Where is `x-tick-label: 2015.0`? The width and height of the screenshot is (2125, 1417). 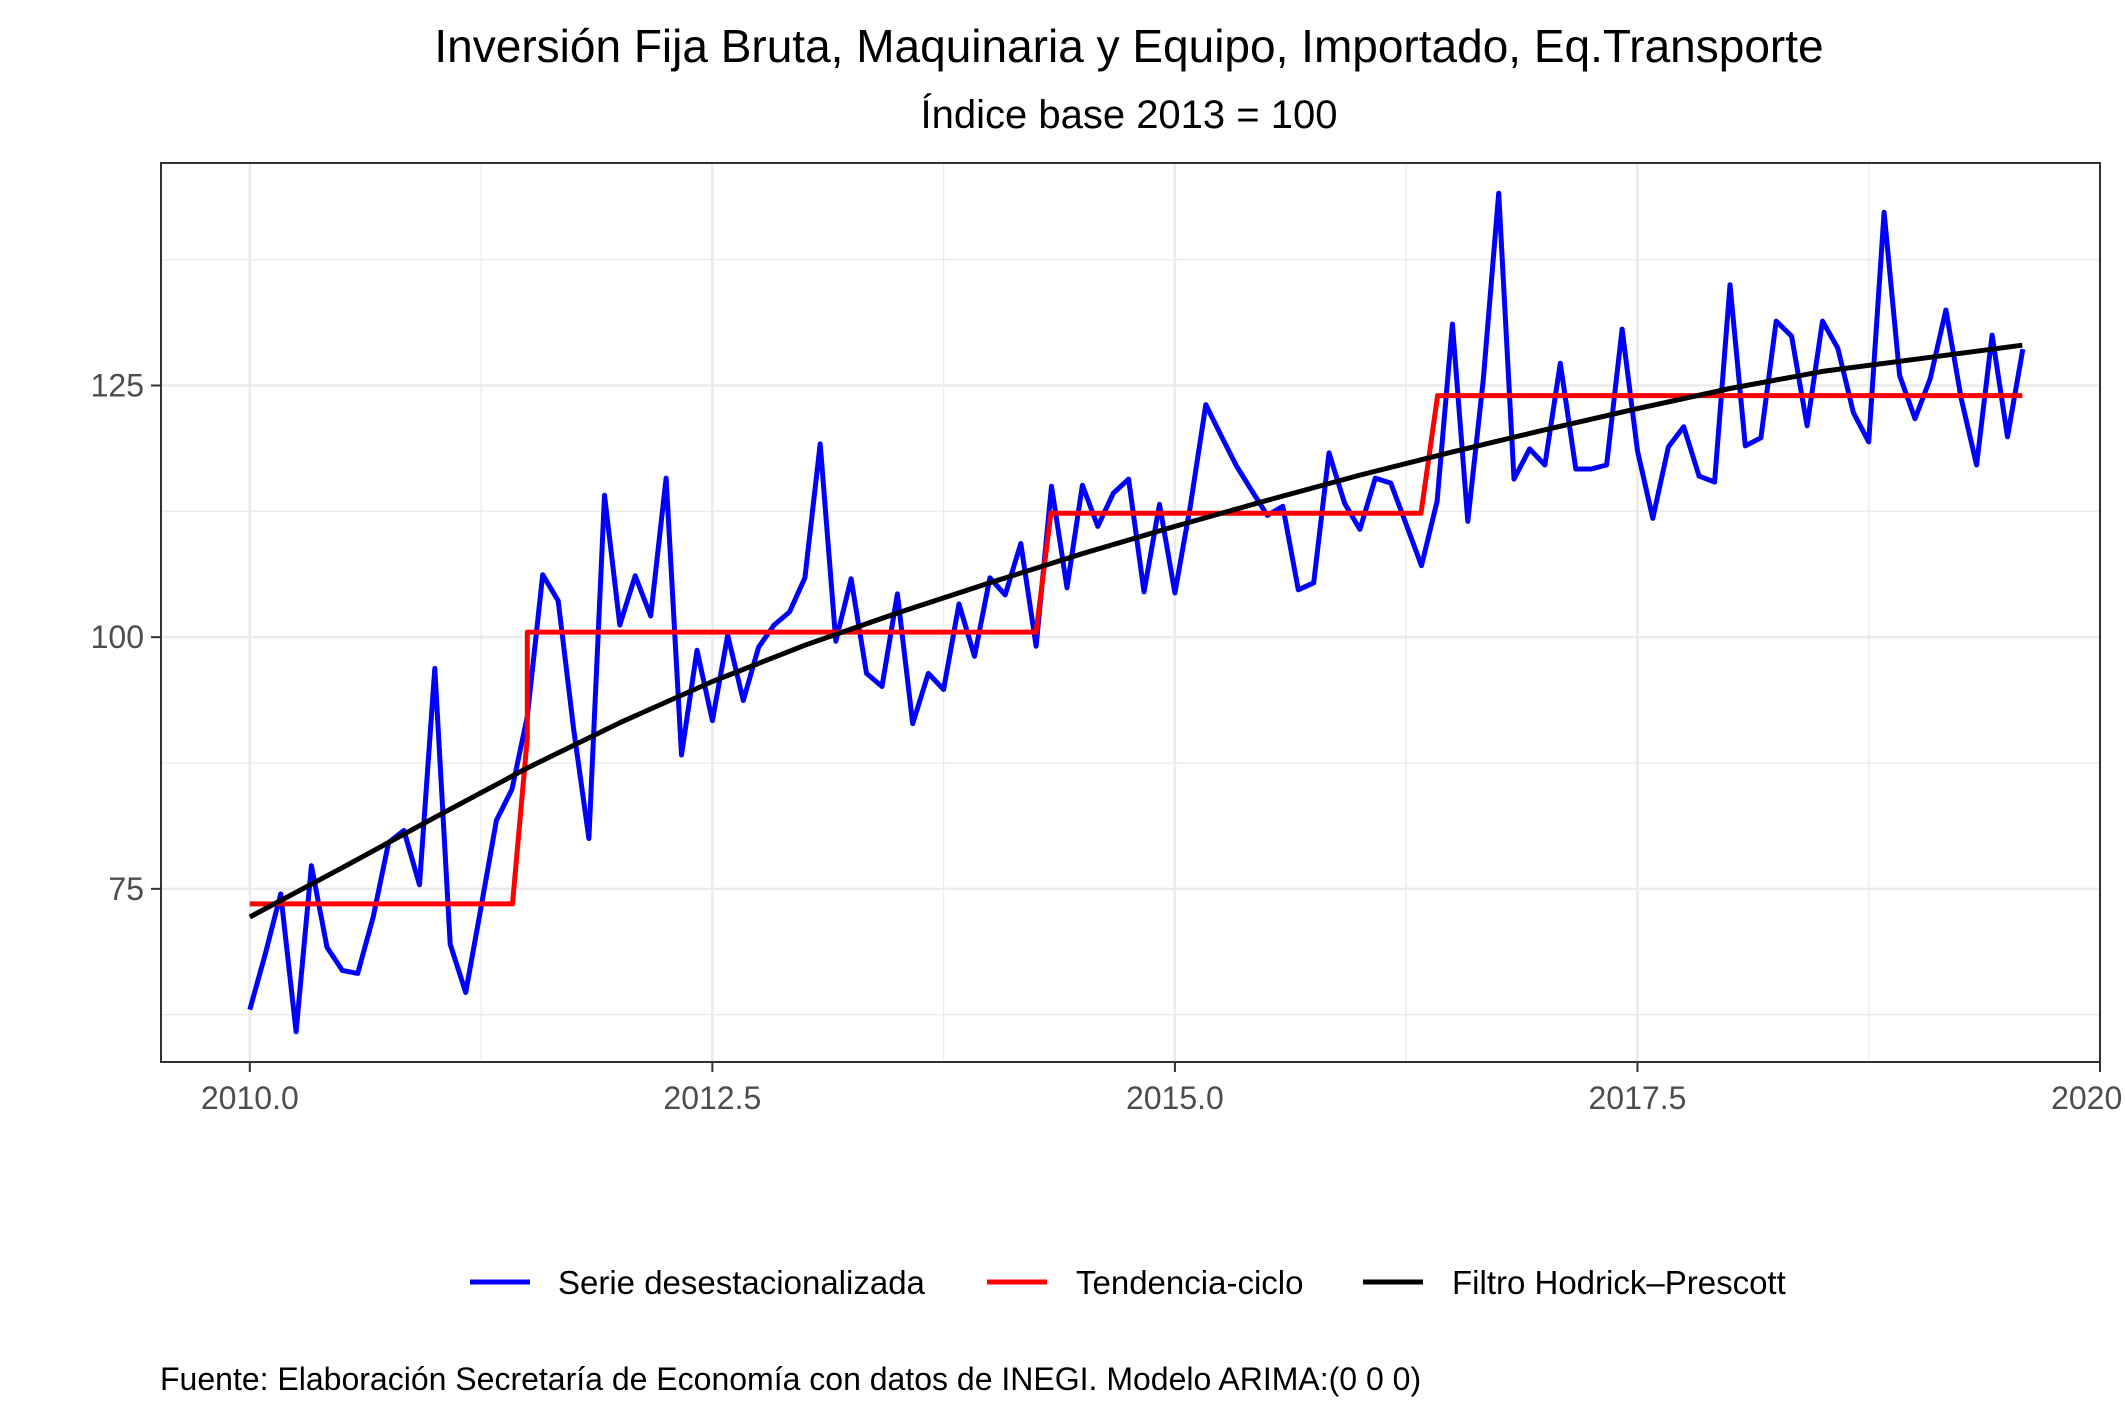
x-tick-label: 2015.0 is located at coordinates (1175, 1098).